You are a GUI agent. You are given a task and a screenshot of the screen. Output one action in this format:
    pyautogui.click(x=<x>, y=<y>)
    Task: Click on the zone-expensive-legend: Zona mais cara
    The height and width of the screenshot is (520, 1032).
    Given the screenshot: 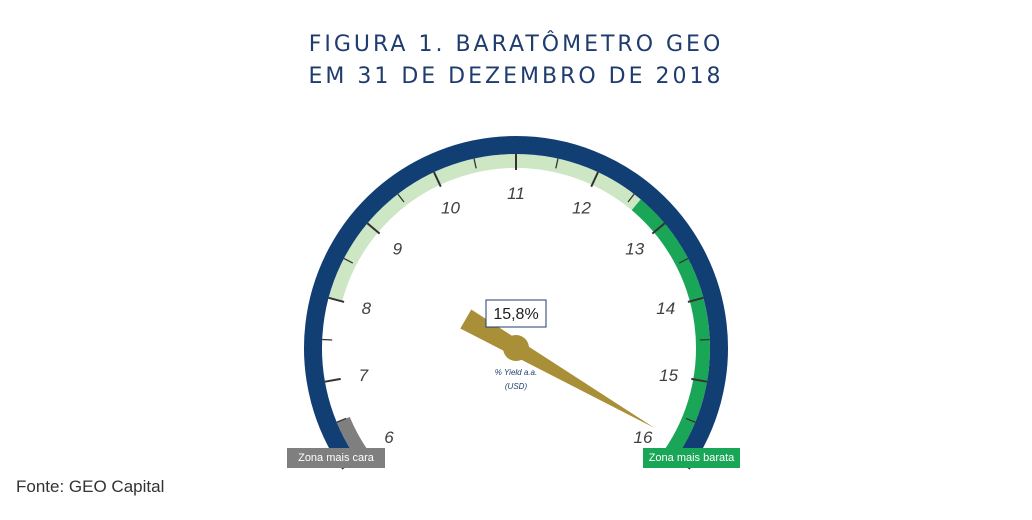 What is the action you would take?
    pyautogui.click(x=336, y=458)
    